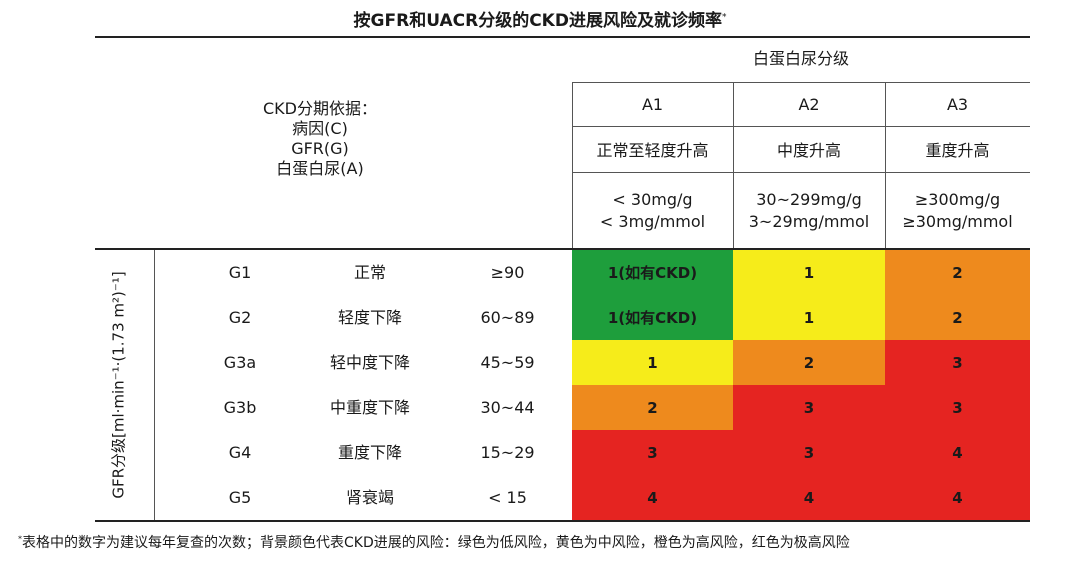  What do you see at coordinates (957, 104) in the screenshot?
I see `a3-code: A3` at bounding box center [957, 104].